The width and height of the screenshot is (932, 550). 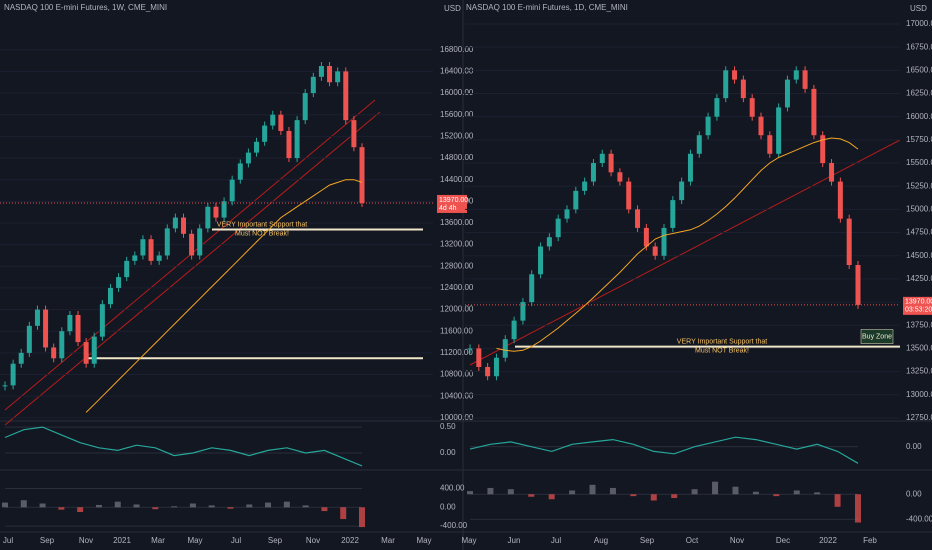 I want to click on y-tick-label: 16800.00, so click(x=457, y=49).